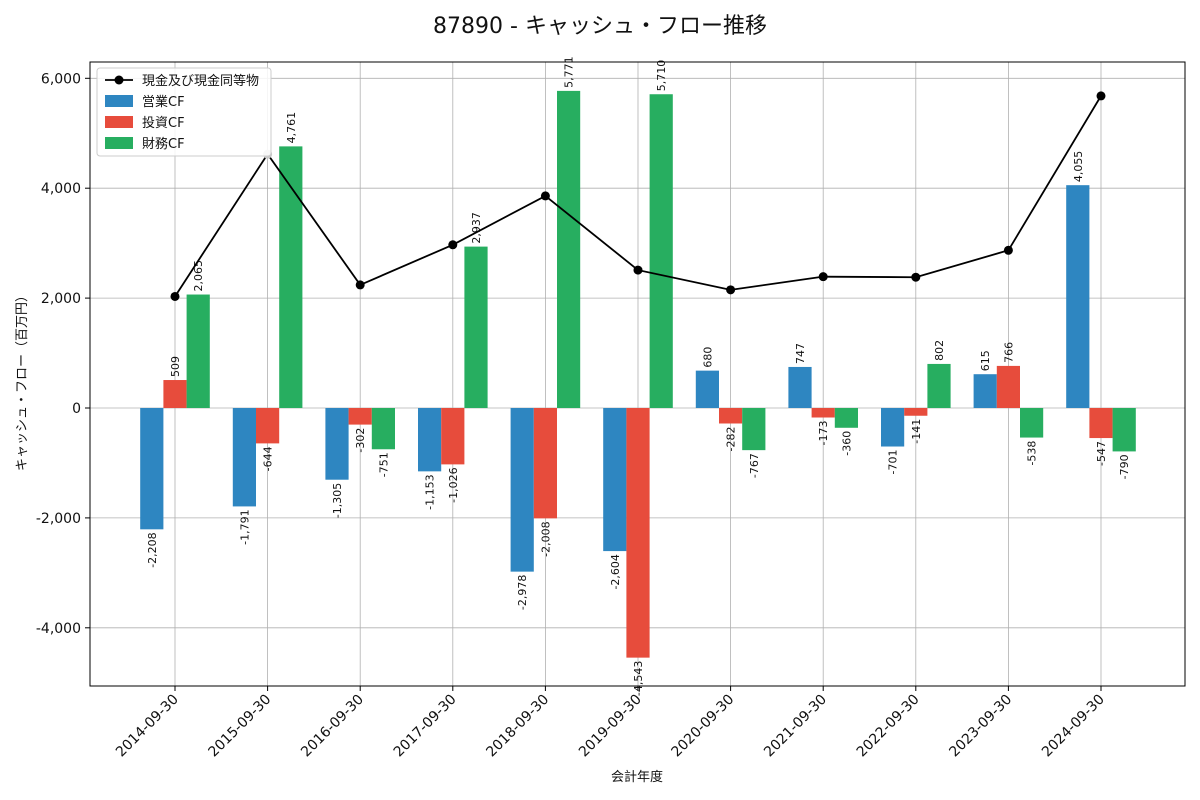  What do you see at coordinates (522, 592) in the screenshot?
I see `bar-value-label: -2,978` at bounding box center [522, 592].